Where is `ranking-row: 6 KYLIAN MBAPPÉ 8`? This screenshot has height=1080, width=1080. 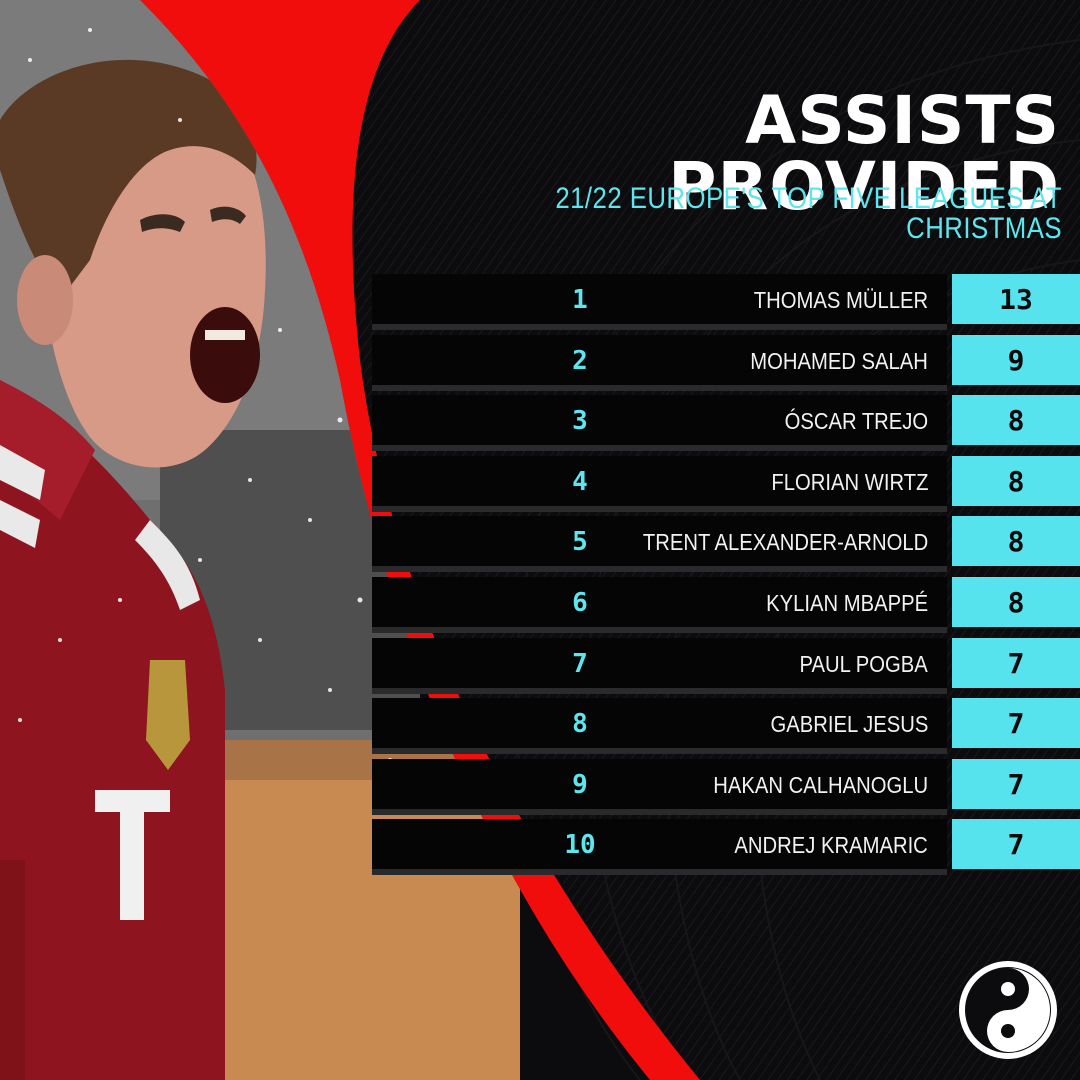
ranking-row: 6 KYLIAN MBAPPÉ 8 is located at coordinates (726, 605).